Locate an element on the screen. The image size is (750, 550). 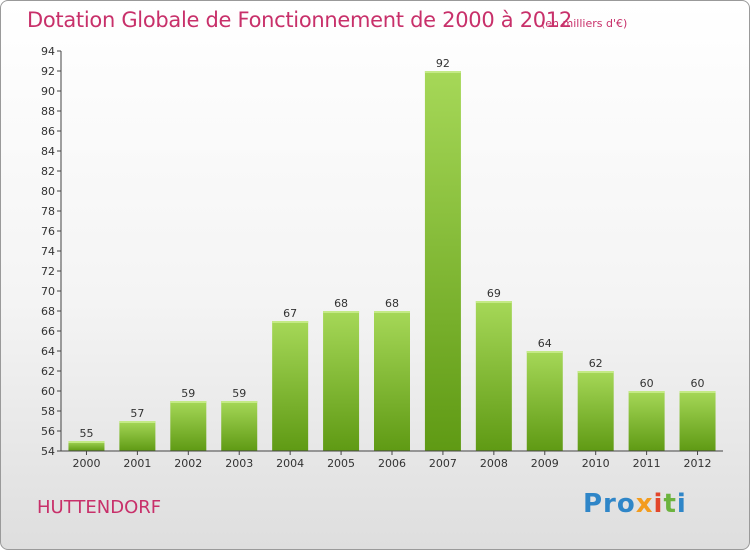
y-tick-label: 58 is located at coordinates (48, 411).